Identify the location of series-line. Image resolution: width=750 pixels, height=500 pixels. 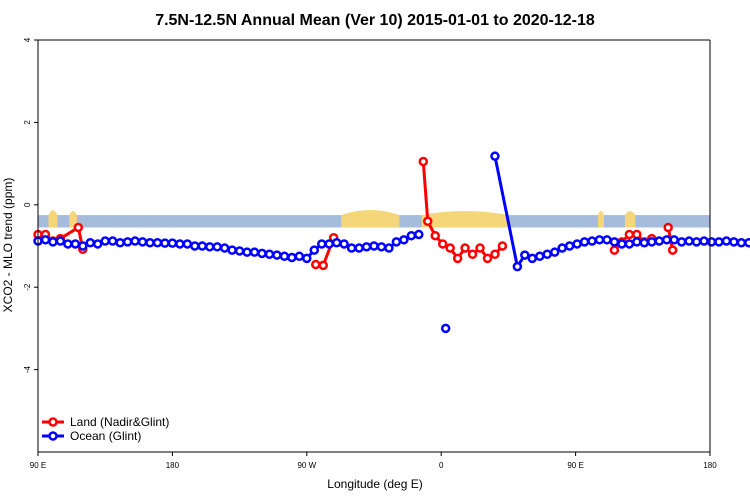
(462, 211).